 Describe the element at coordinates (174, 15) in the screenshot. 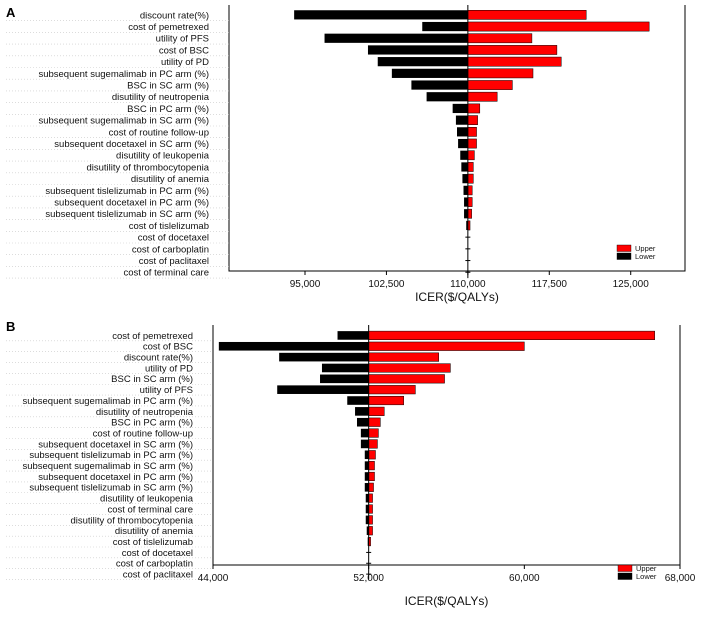

I see `category-label: discount rate(%)` at that location.